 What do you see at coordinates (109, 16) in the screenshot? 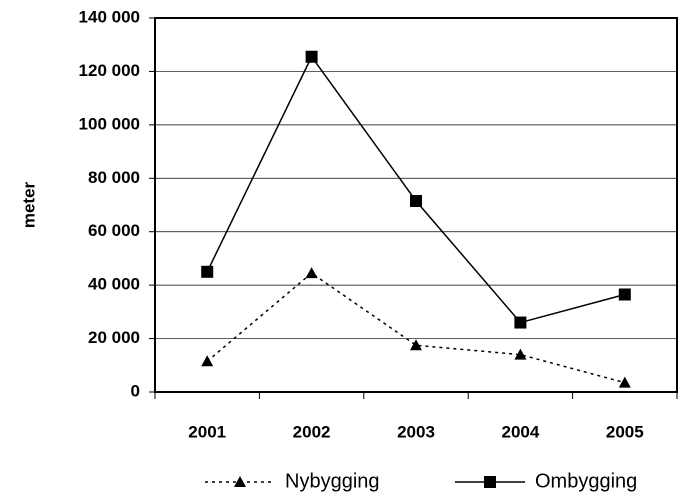
I see `y-tick-label: 140 000` at bounding box center [109, 16].